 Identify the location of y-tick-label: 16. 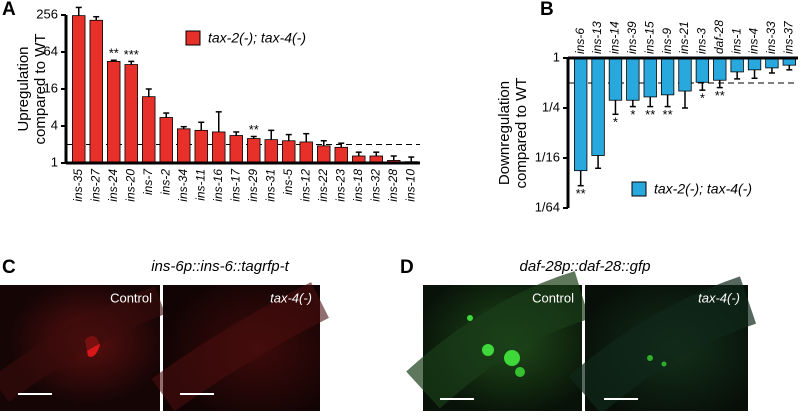
(51, 87).